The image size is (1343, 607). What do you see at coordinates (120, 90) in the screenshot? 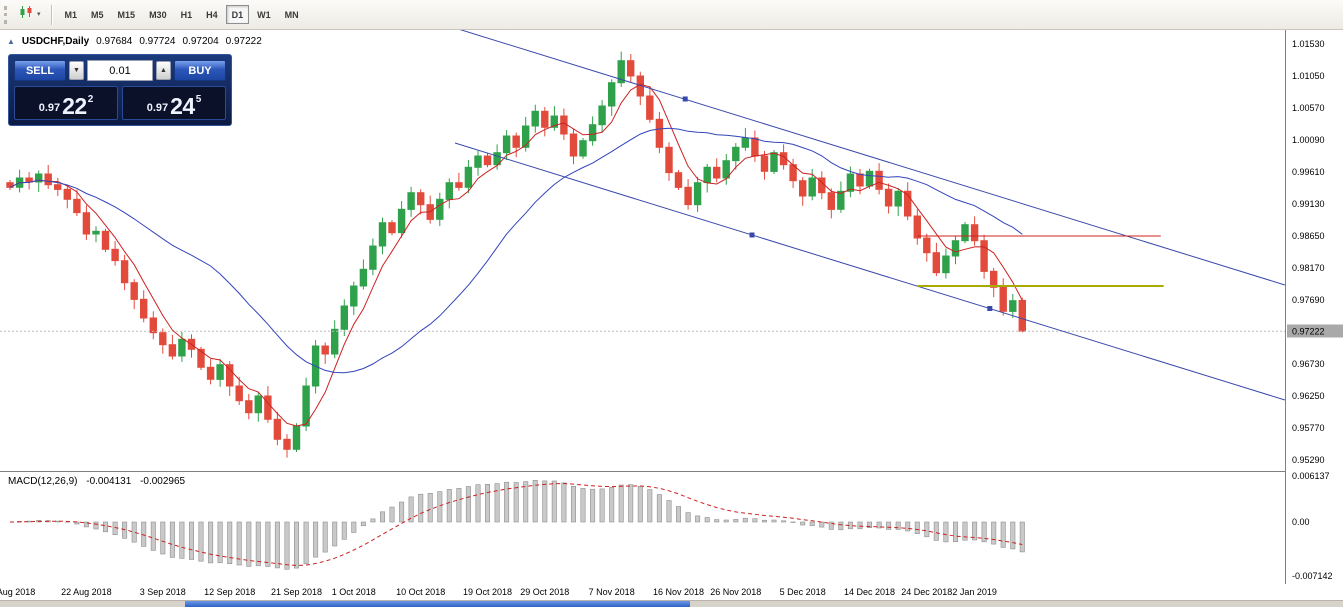
I see `one-click-trading-panel: SELL ▼ ▲ BUY 0.97 22 2 0.97 24` at bounding box center [120, 90].